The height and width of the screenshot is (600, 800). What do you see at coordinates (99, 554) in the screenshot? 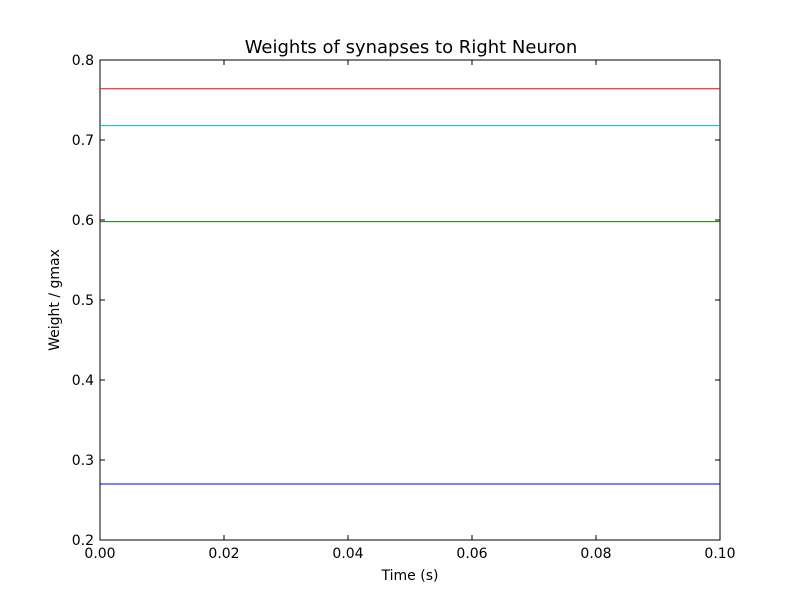
I see `x-tick-label: 0.00` at bounding box center [99, 554].